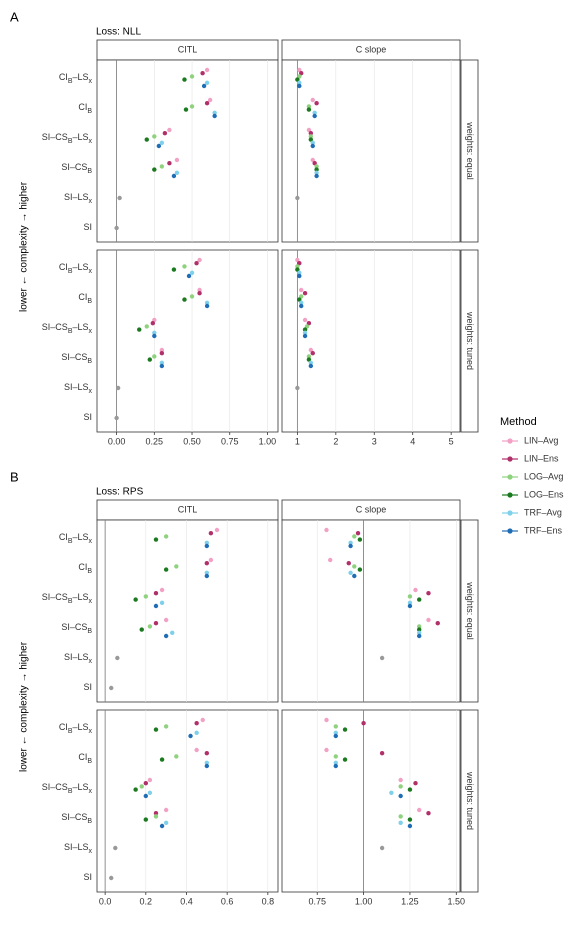 The width and height of the screenshot is (581, 943). I want to click on x-tick-label: 4, so click(412, 441).